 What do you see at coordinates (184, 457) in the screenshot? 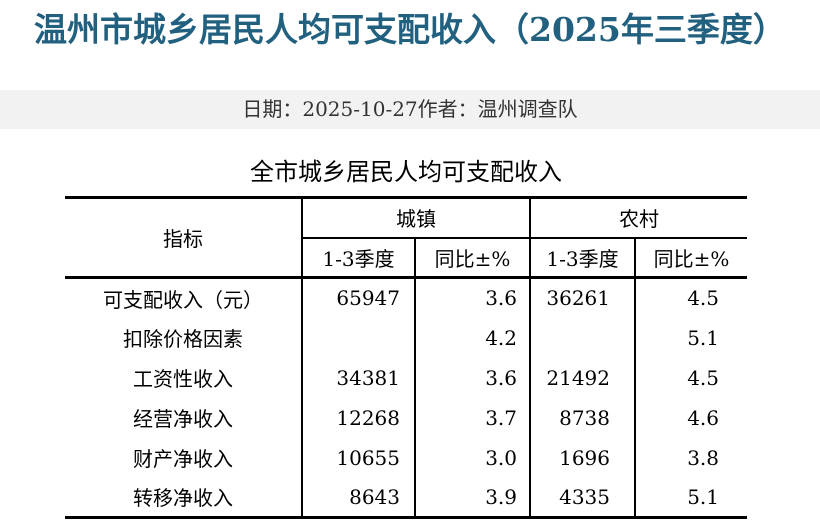
I see `indicator-cell: 财产净收入` at bounding box center [184, 457].